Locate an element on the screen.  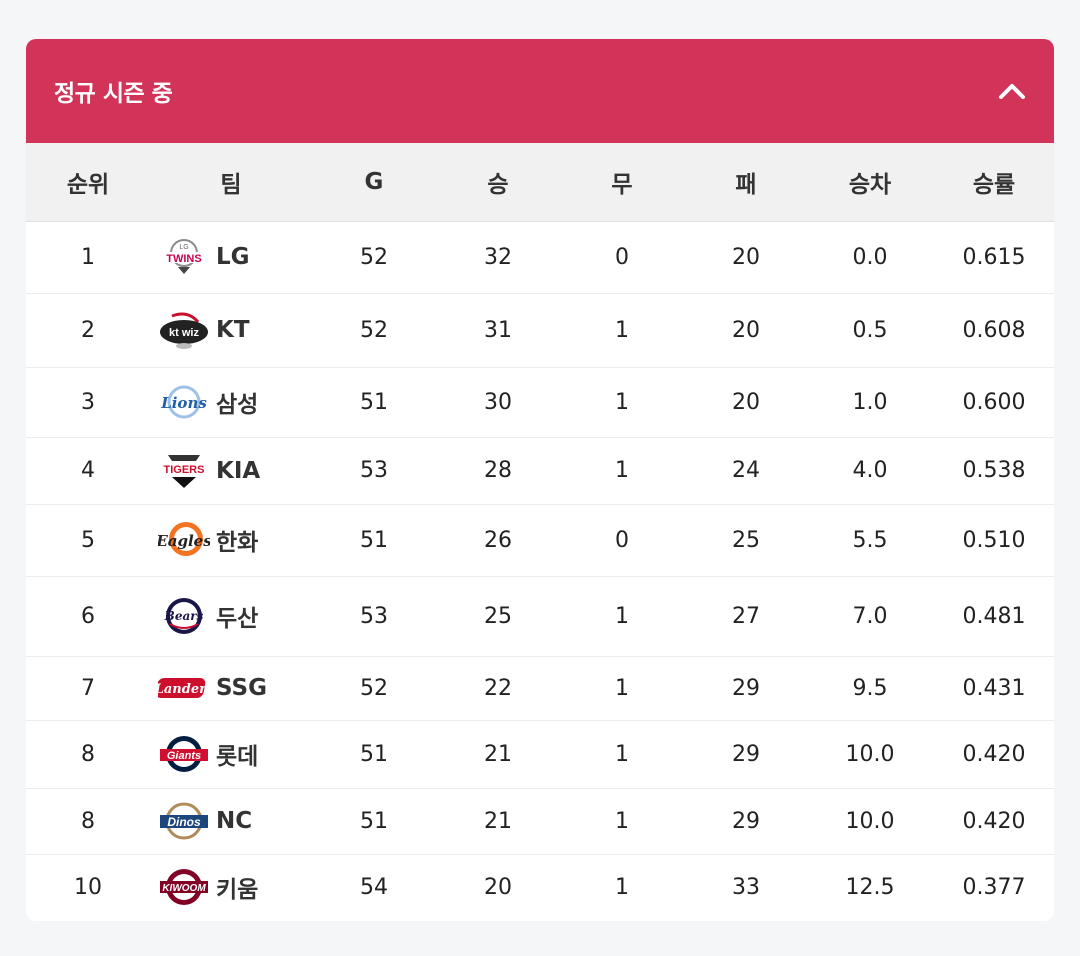
chevron-up-icon is located at coordinates (1012, 91).